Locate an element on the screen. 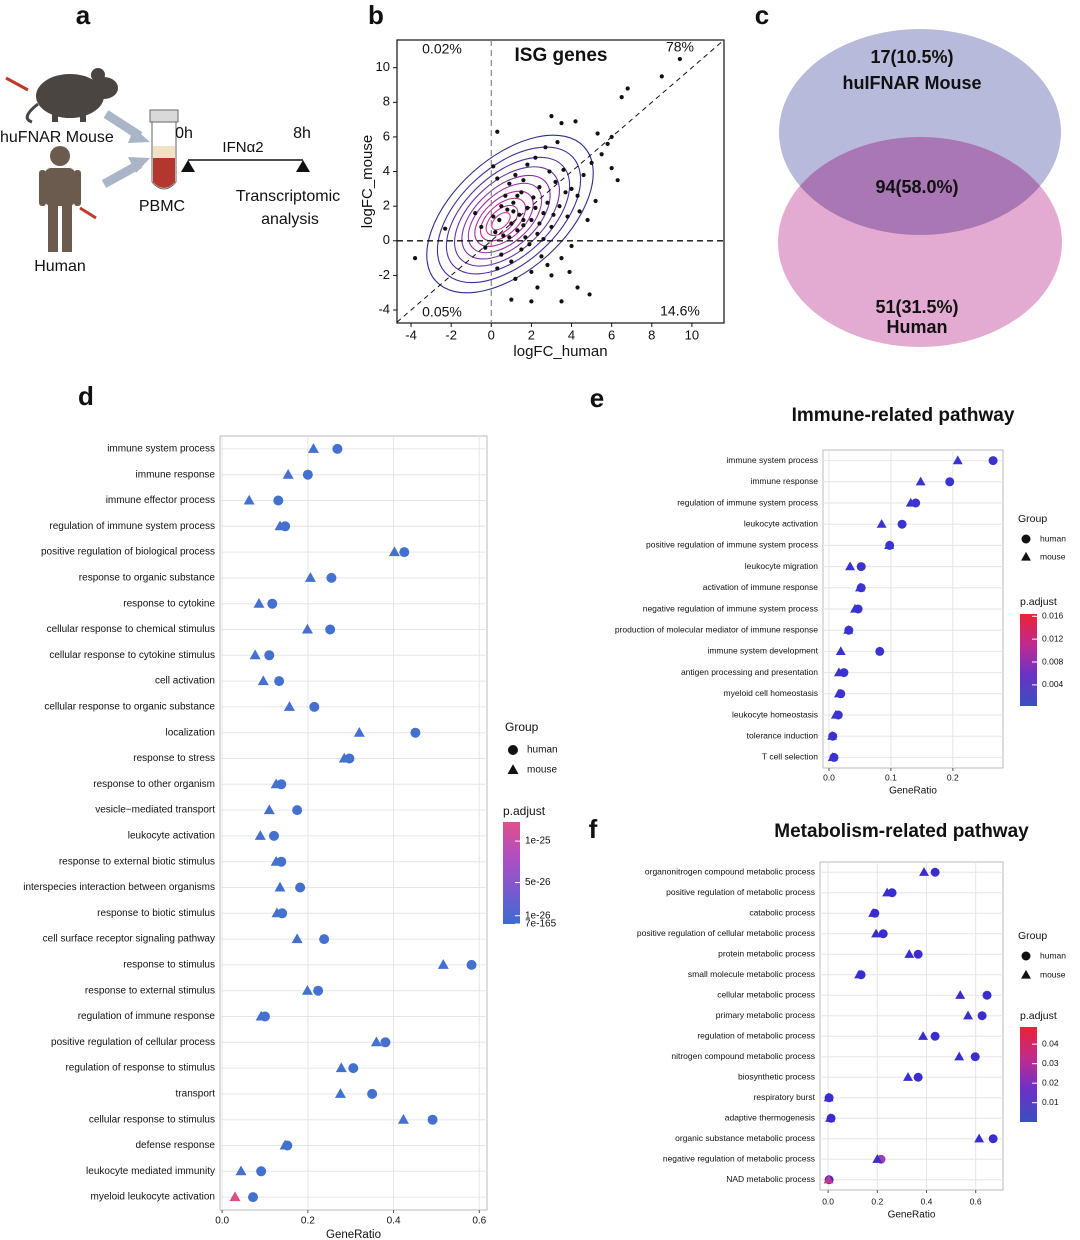 This screenshot has height=1240, width=1080. category-label: catabolic process is located at coordinates (782, 913).